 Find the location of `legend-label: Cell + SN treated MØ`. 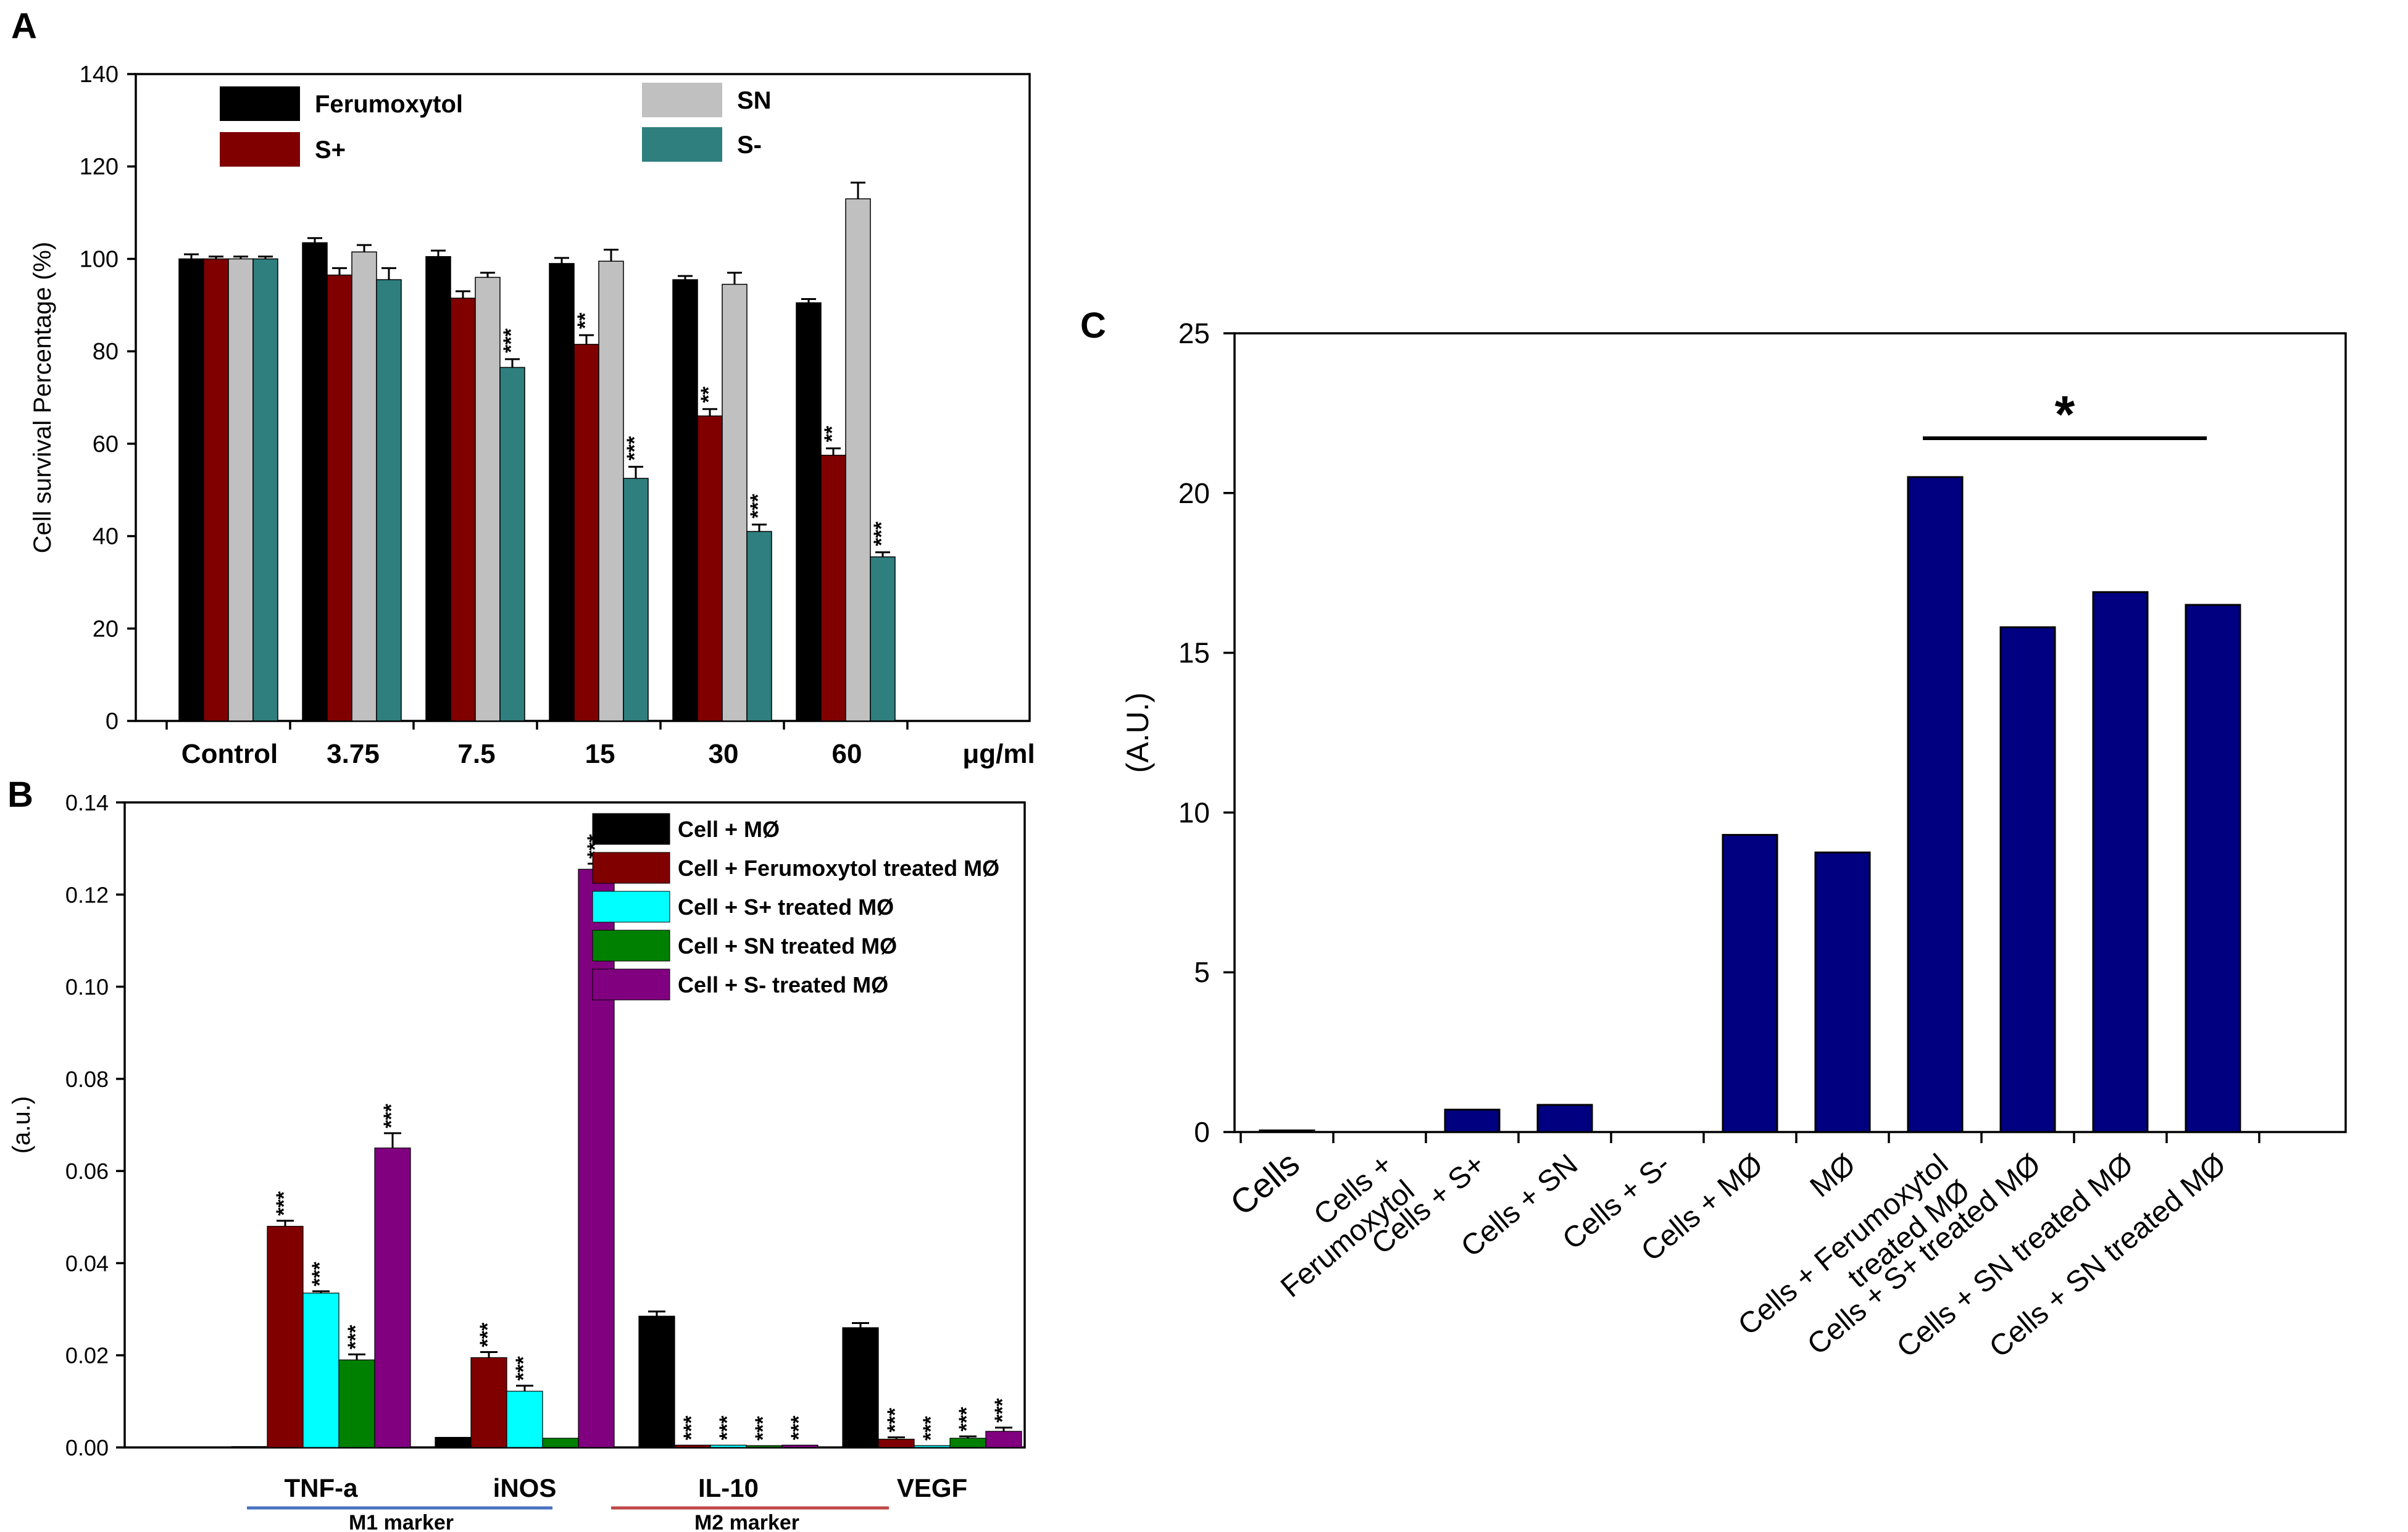

legend-label: Cell + SN treated MØ is located at coordinates (787, 946).